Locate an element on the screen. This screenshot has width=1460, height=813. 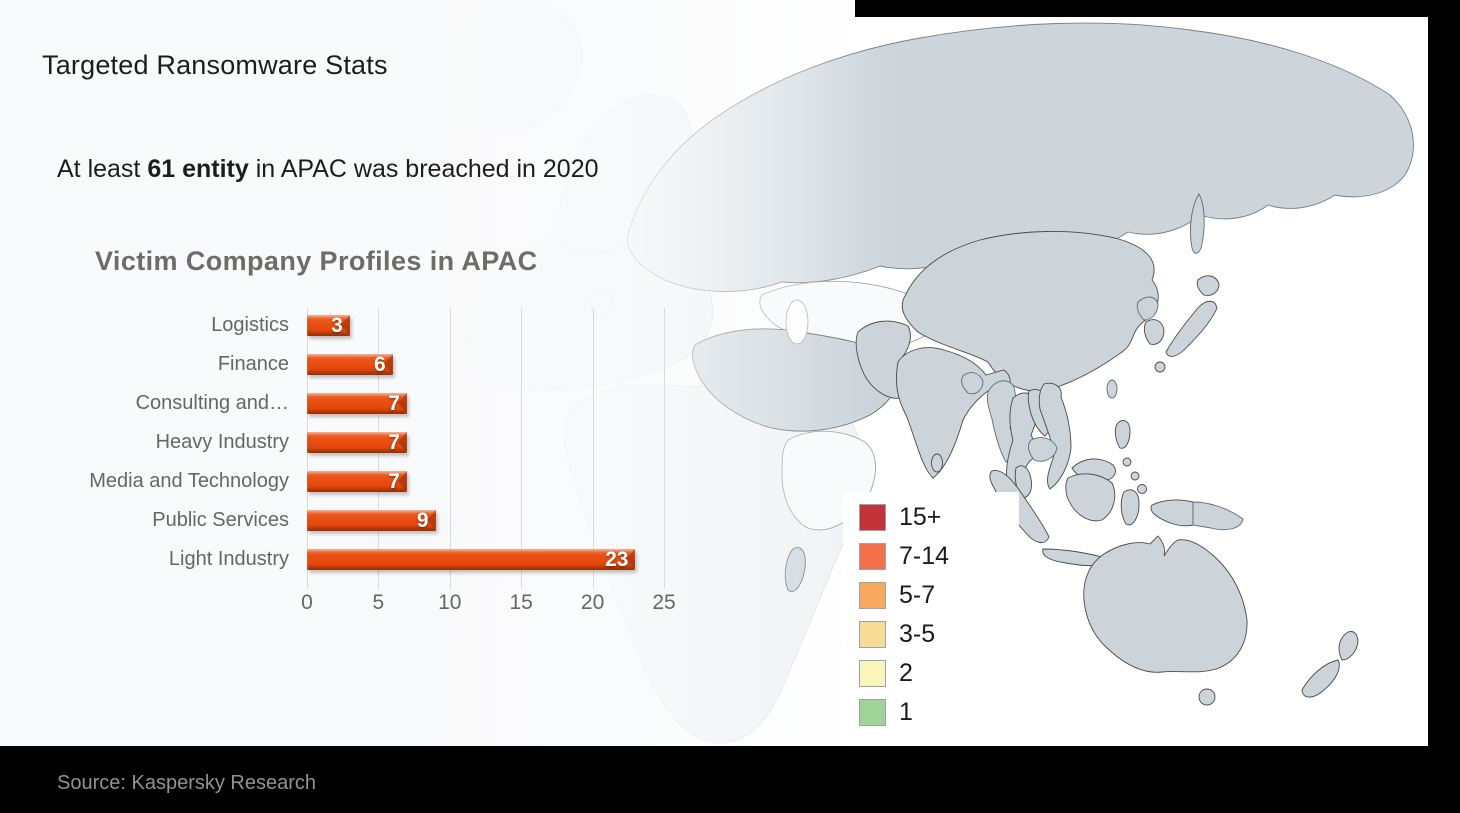
chart-title: Victim Company Profiles in APAC is located at coordinates (316, 261).